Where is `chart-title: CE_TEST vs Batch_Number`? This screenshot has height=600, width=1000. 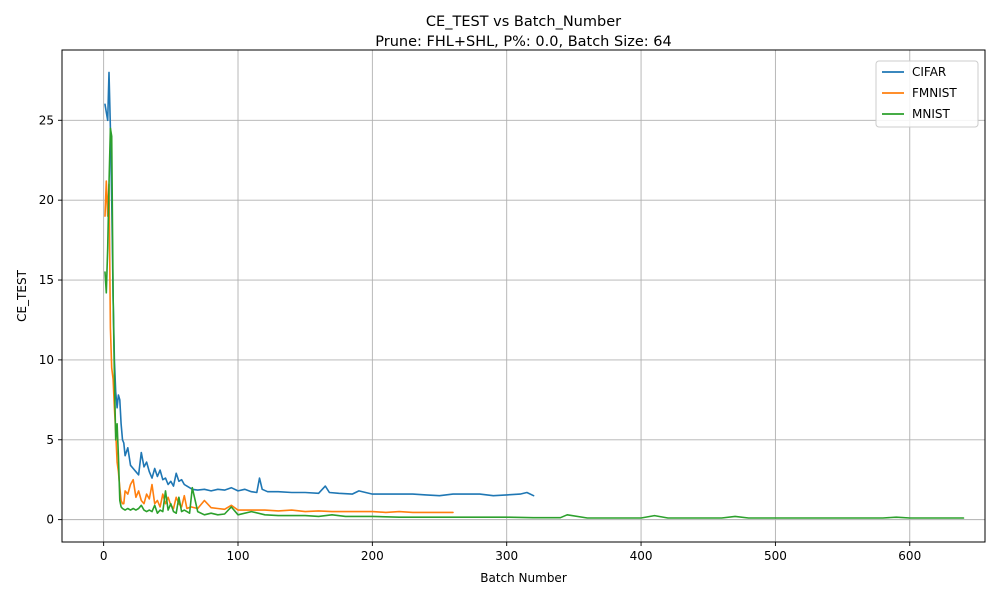 chart-title: CE_TEST vs Batch_Number is located at coordinates (523, 22).